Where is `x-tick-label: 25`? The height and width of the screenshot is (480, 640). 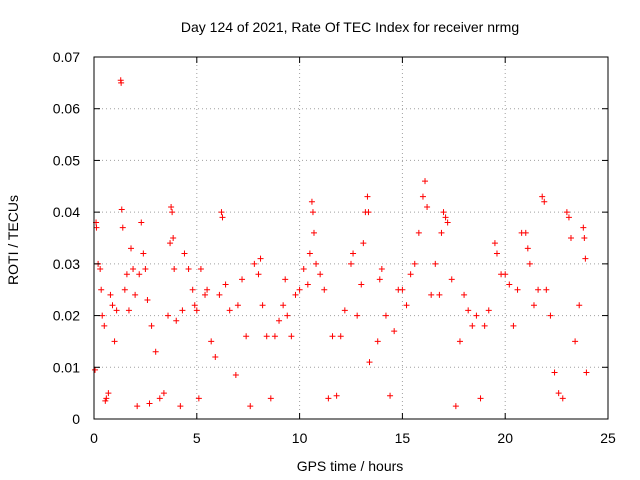 x-tick-label: 25 is located at coordinates (608, 438).